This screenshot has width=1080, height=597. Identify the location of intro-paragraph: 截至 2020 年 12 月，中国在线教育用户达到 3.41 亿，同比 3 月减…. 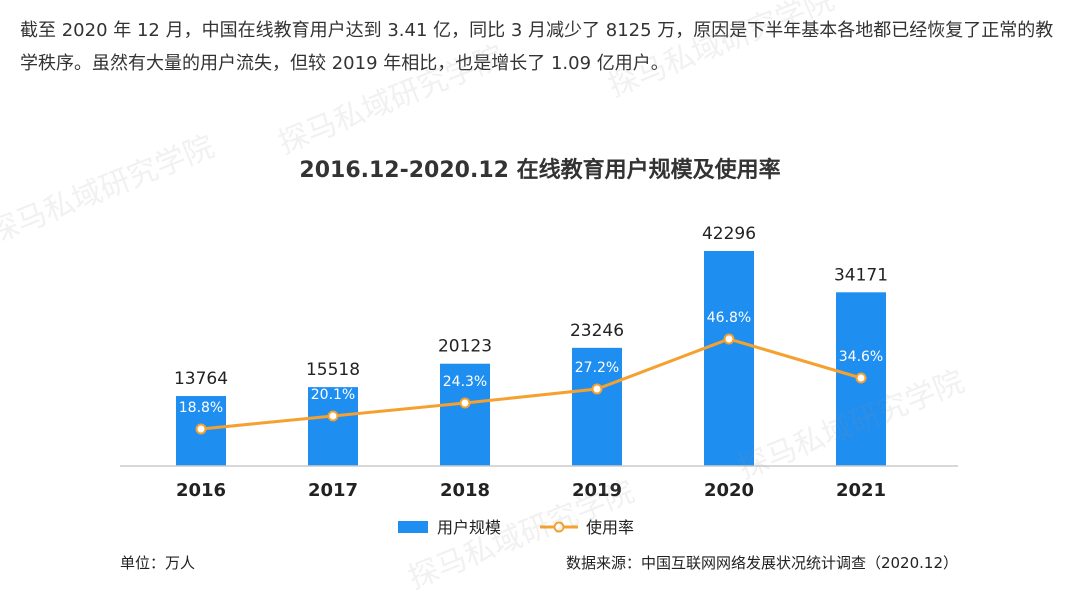
(537, 47).